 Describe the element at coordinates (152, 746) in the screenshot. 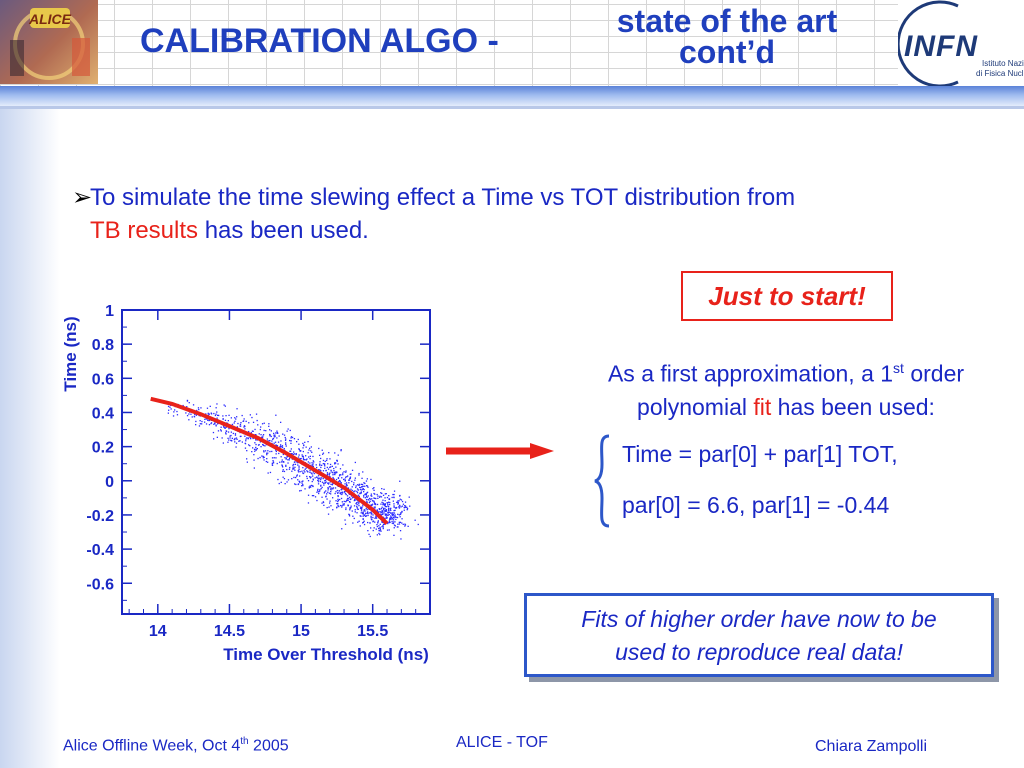

I see `footer-event: Alice Offline Week, Oct 4` at that location.